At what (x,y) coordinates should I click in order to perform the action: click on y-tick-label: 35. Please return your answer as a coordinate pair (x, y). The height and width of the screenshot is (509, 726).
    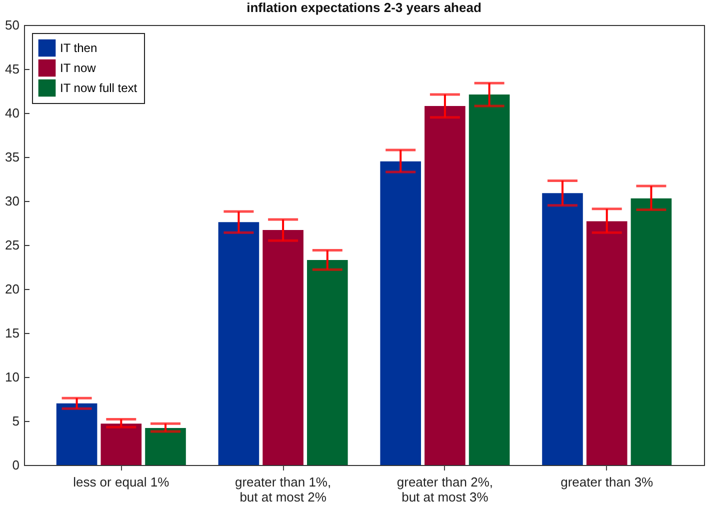
    Looking at the image, I should click on (12, 157).